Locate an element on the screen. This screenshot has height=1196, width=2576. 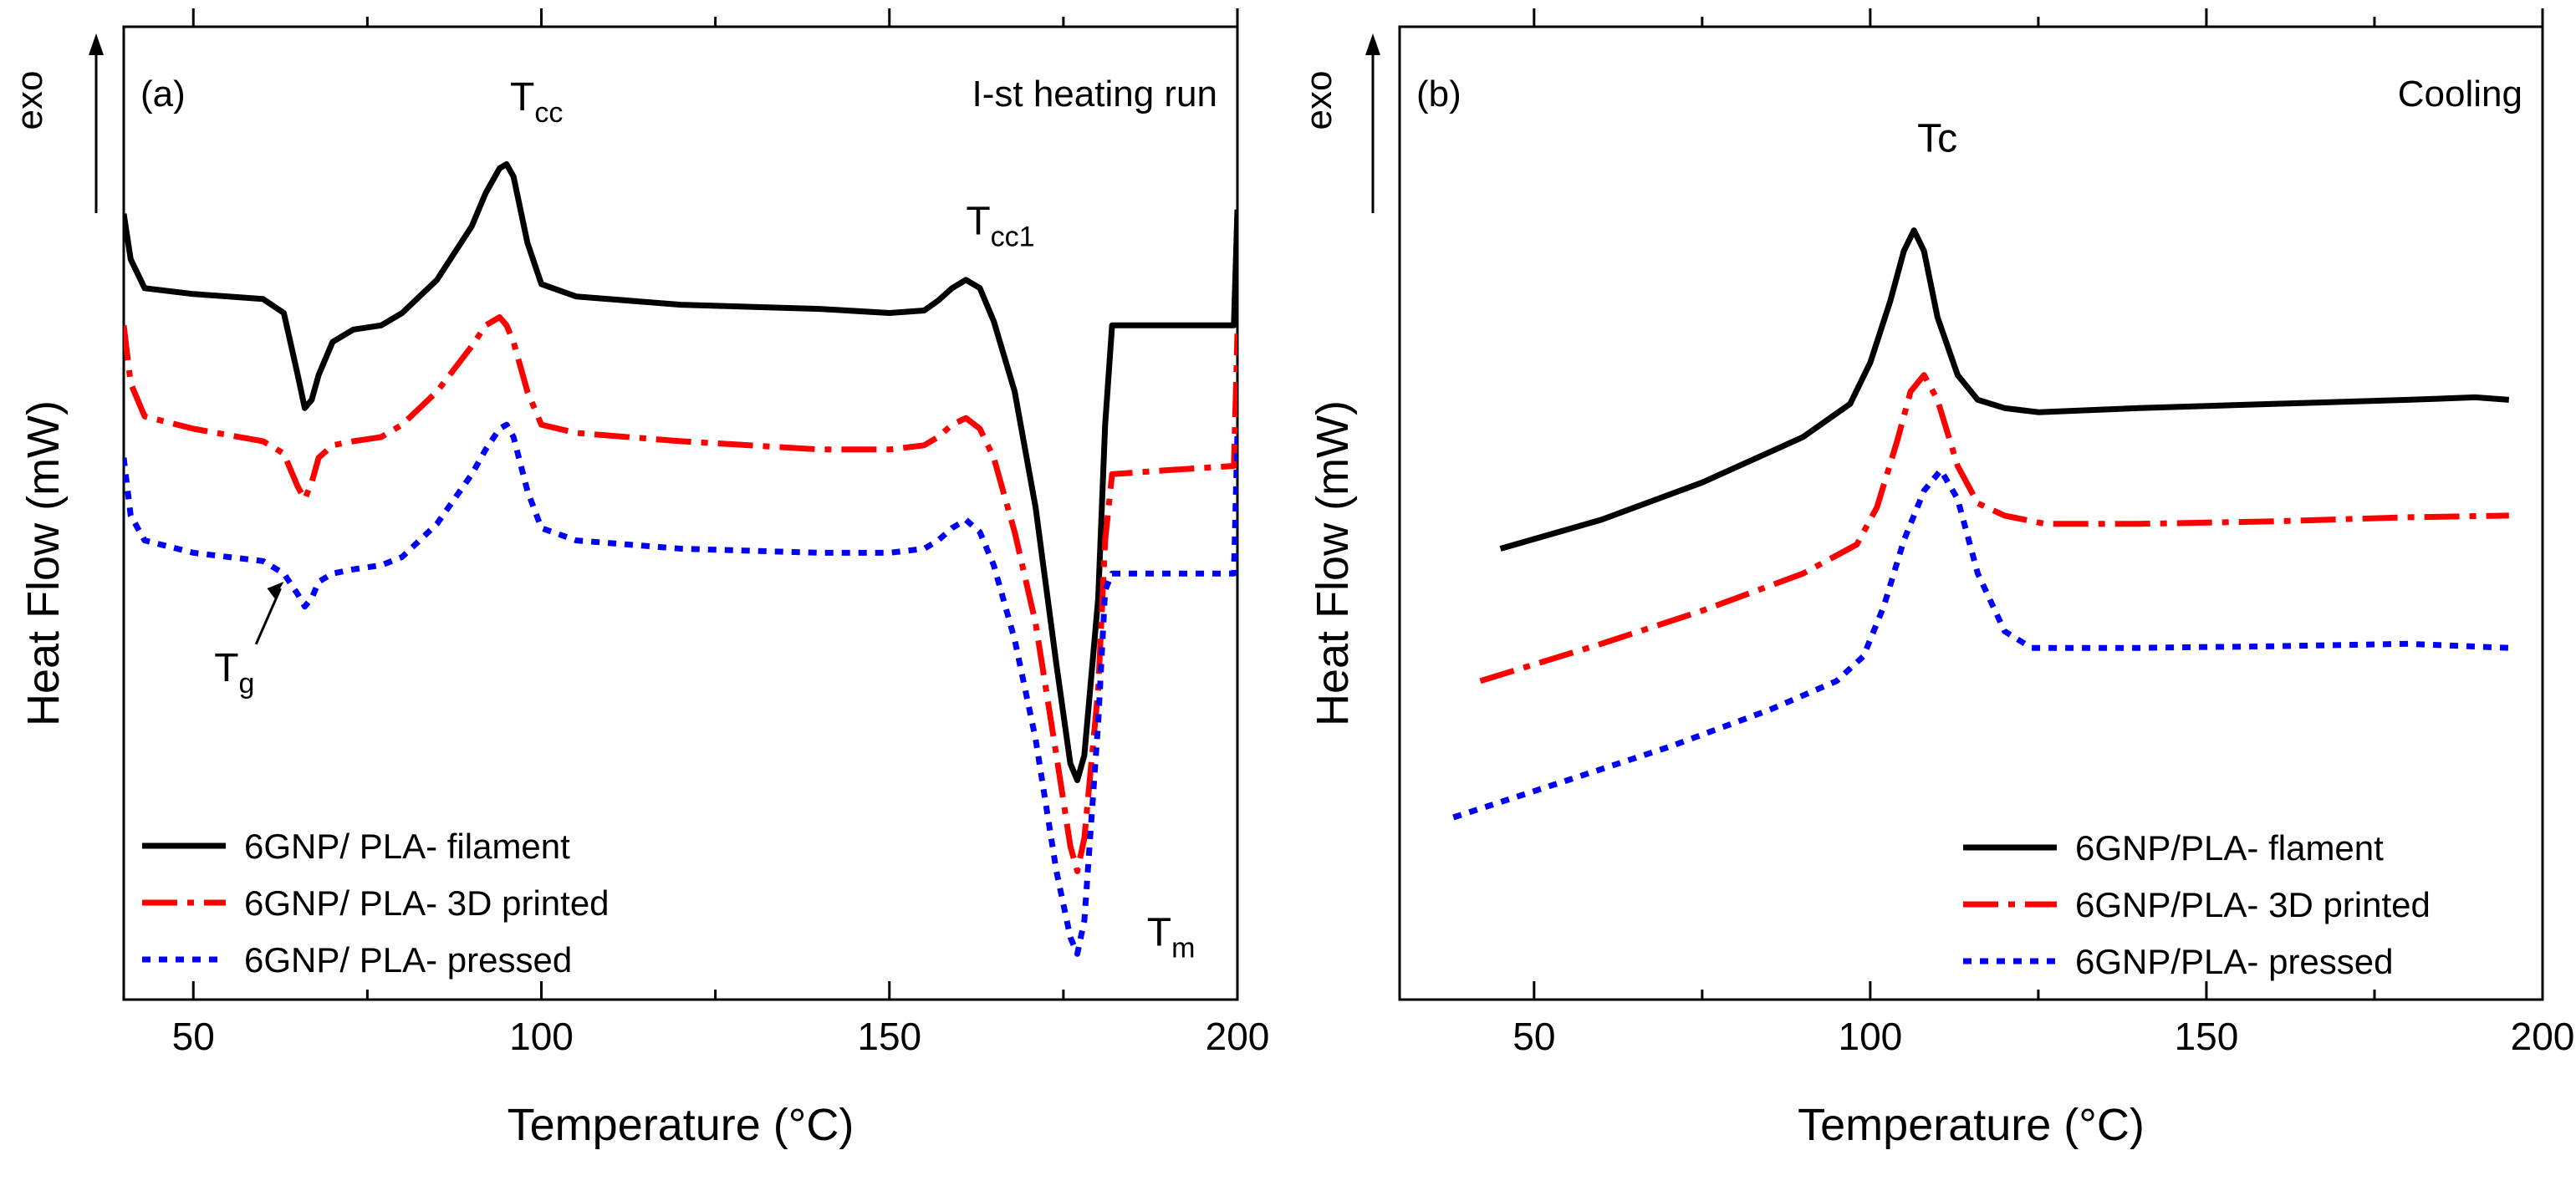
panel-title: Cooling is located at coordinates (2460, 94).